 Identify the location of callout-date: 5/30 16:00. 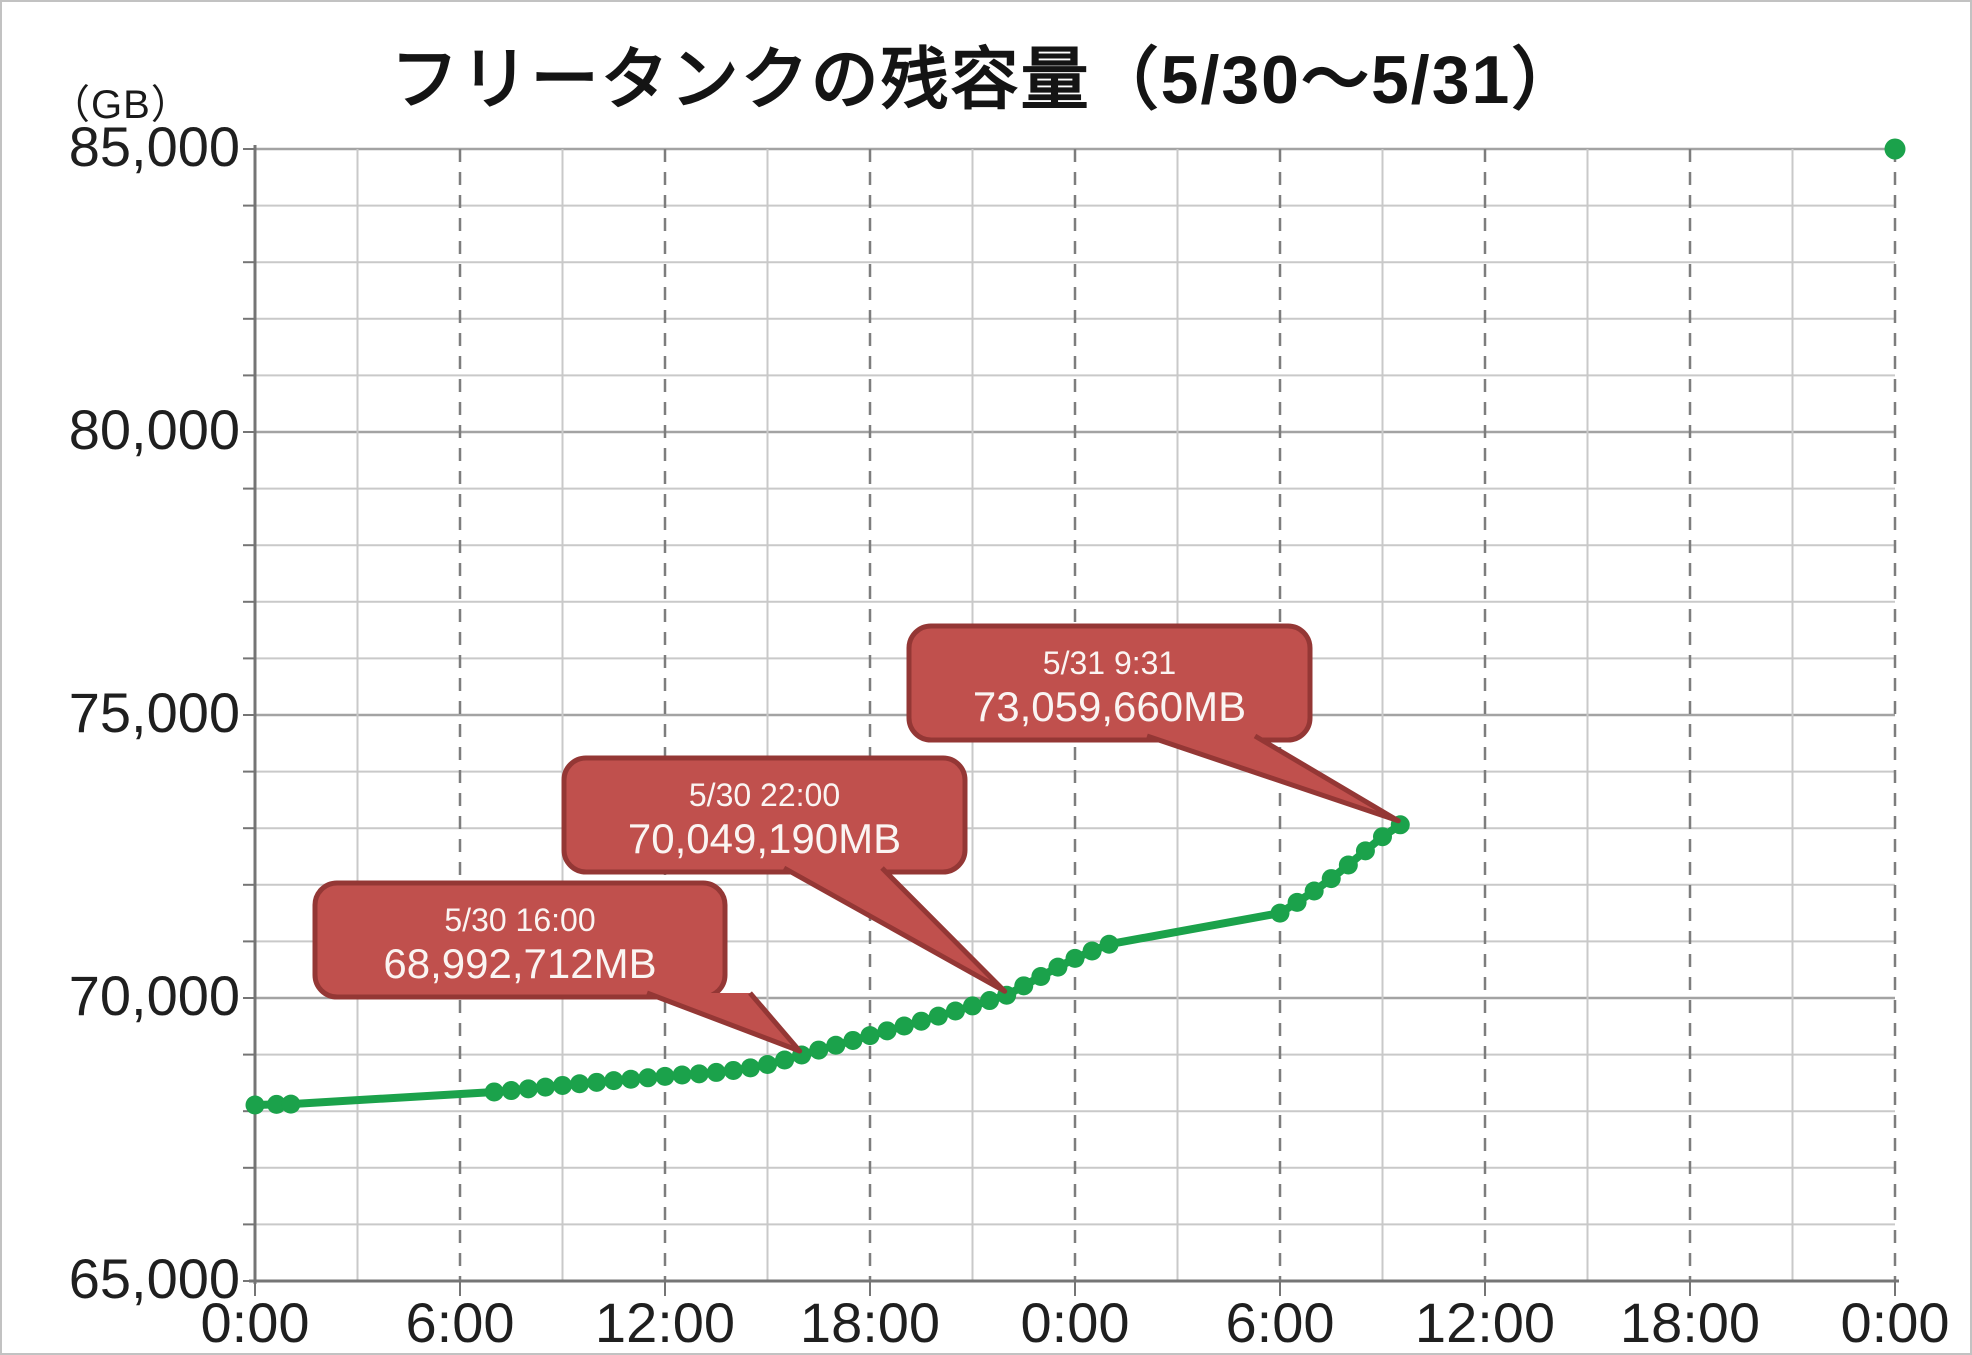
(519, 920).